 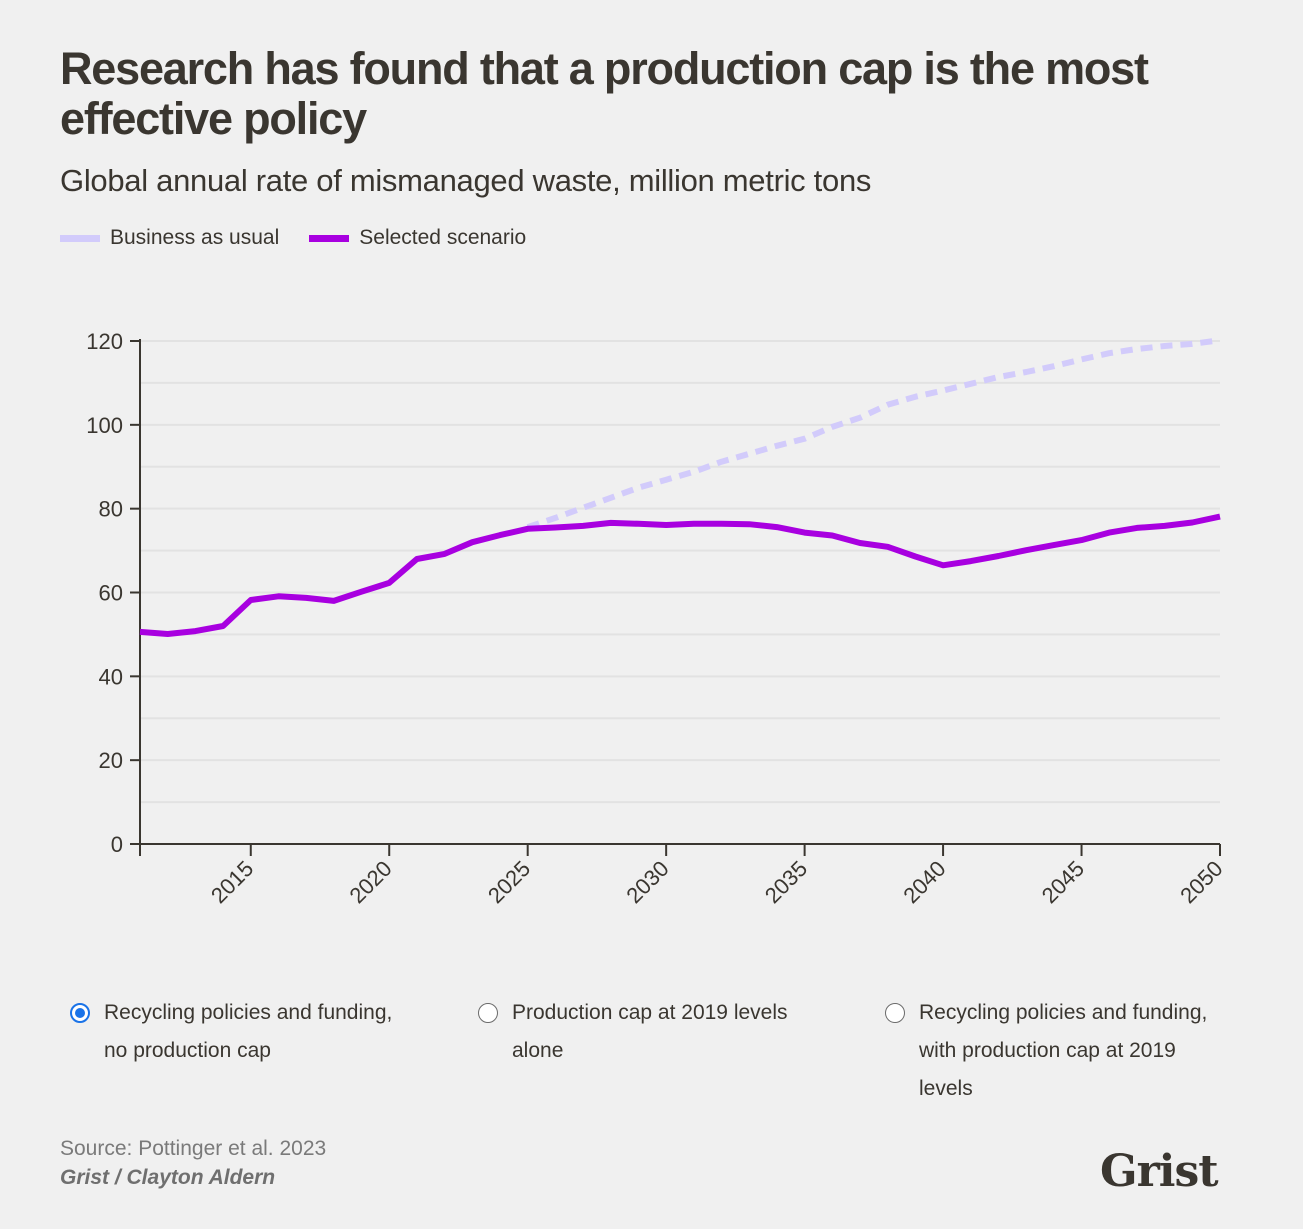 What do you see at coordinates (187, 1050) in the screenshot?
I see `option-label-line: no production cap` at bounding box center [187, 1050].